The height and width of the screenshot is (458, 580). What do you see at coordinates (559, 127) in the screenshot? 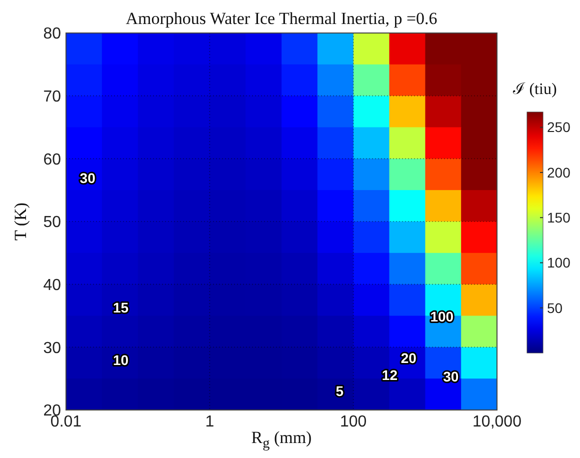
I see `color-bar-label: 250` at bounding box center [559, 127].